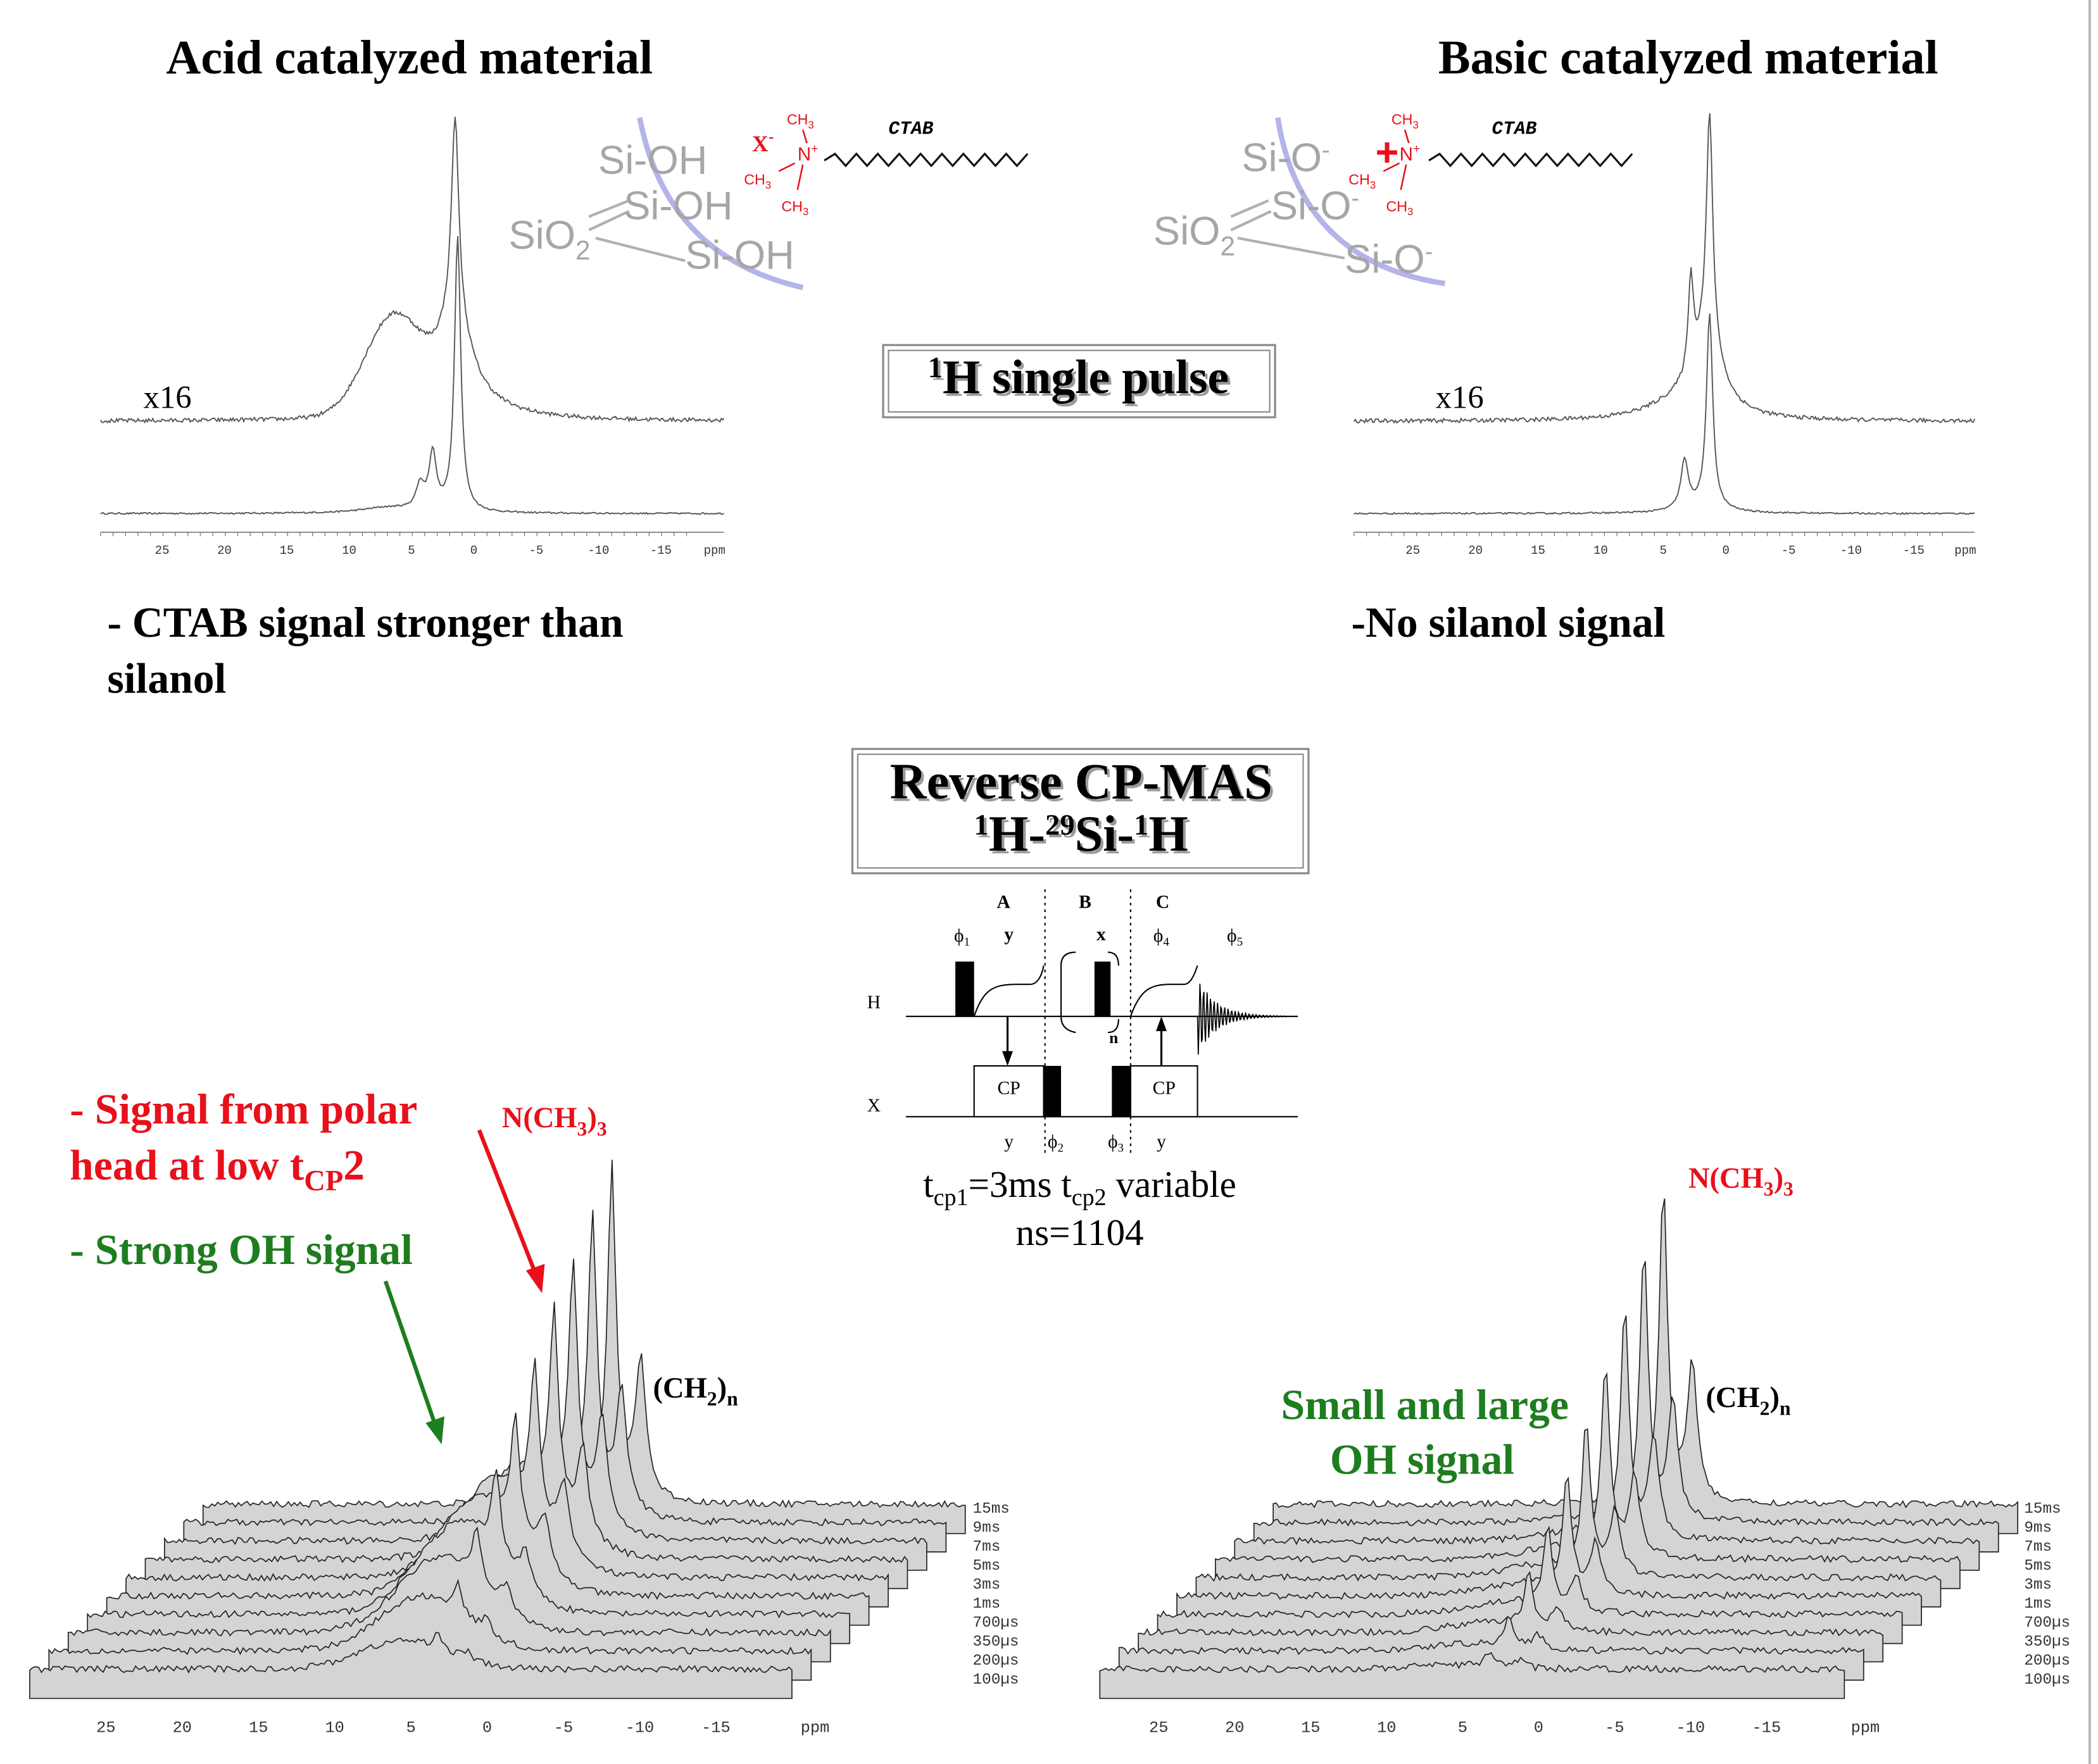  I want to click on phase-index: 2, so click(1060, 1147).